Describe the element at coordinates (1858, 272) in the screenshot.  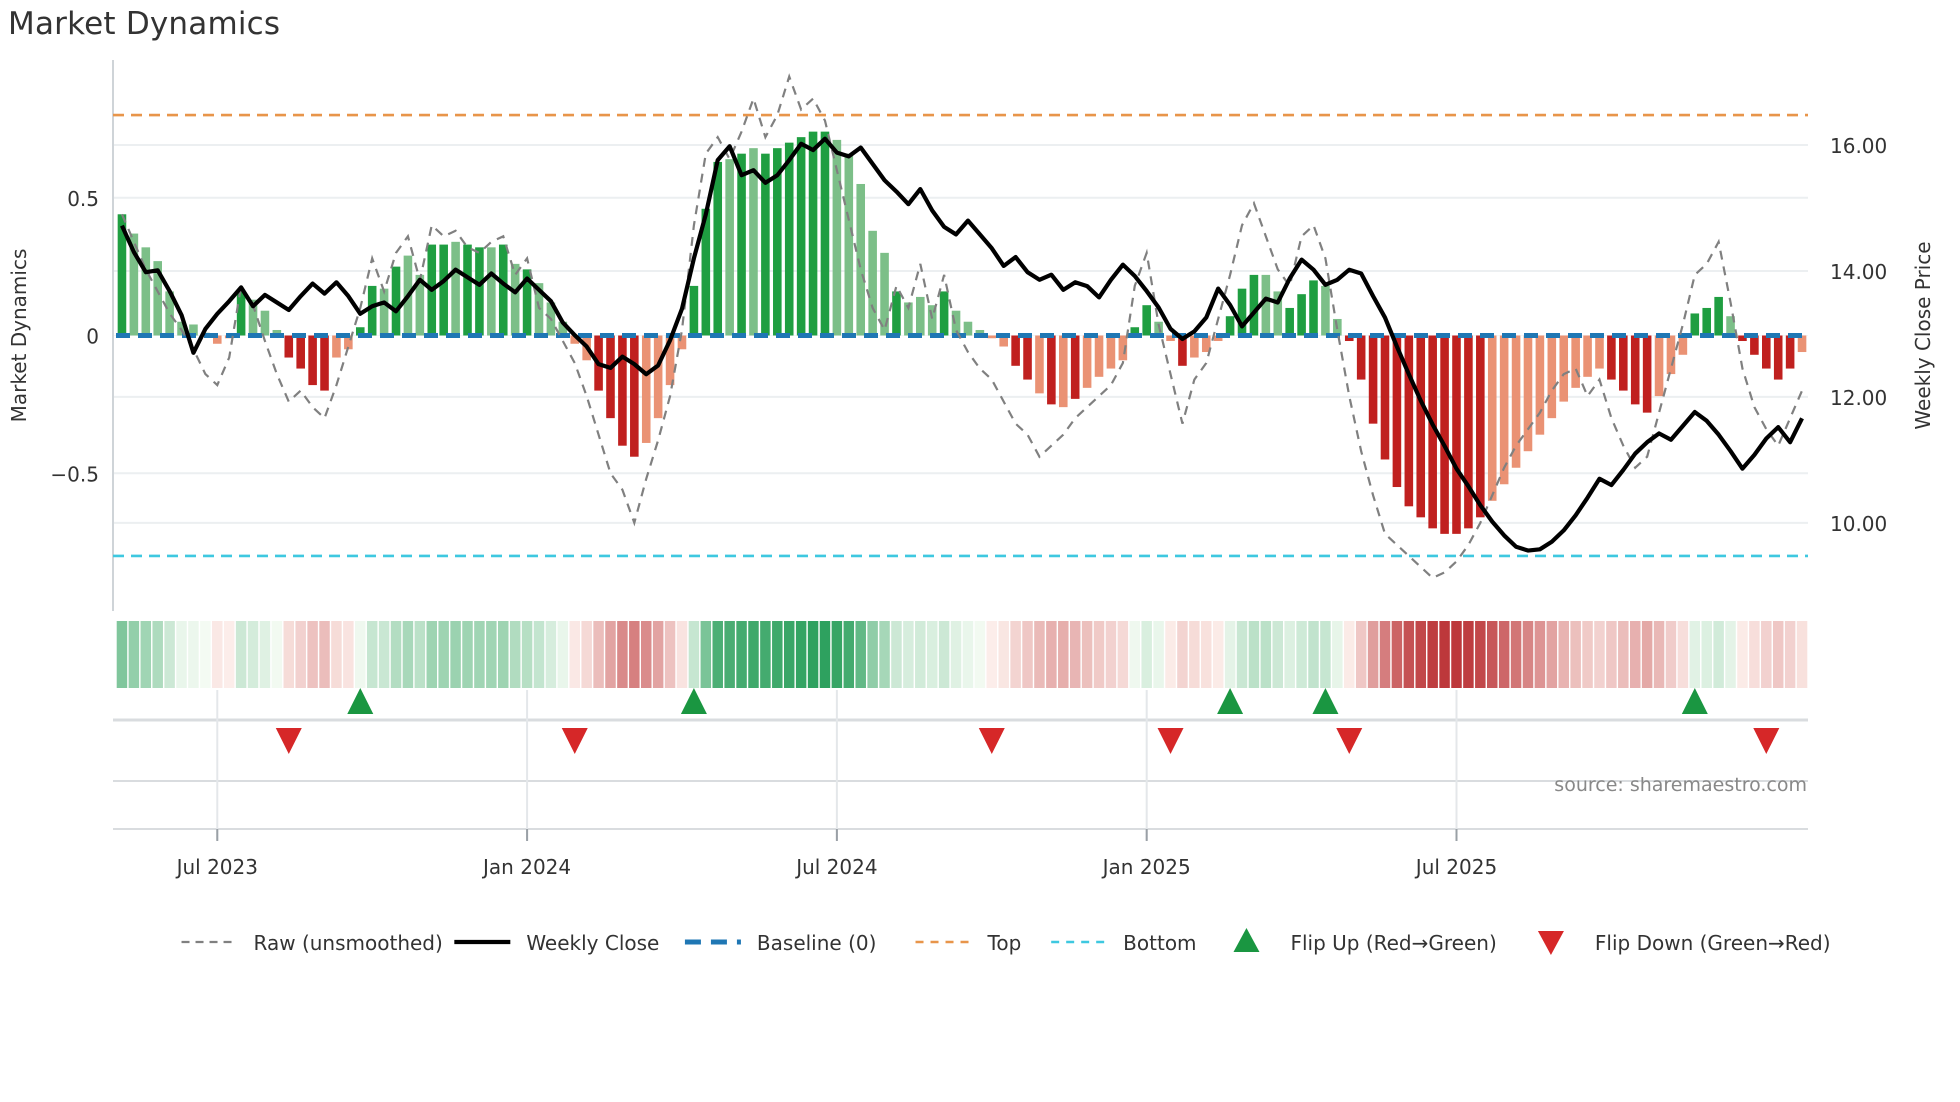
I see `right-axis-tick: 14.00` at that location.